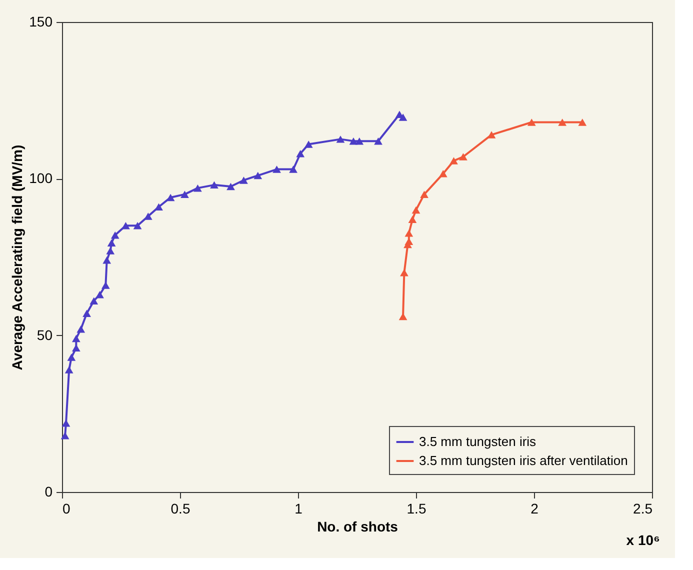 The height and width of the screenshot is (570, 693). What do you see at coordinates (41, 22) in the screenshot?
I see `y-tick-label: 150` at bounding box center [41, 22].